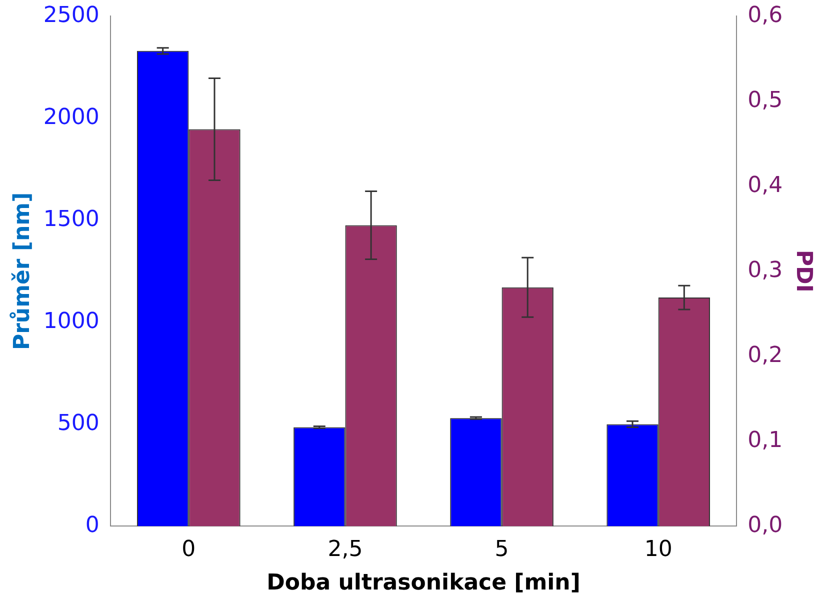  Describe the element at coordinates (765, 270) in the screenshot. I see `y2-tick-label: 0,3` at that location.